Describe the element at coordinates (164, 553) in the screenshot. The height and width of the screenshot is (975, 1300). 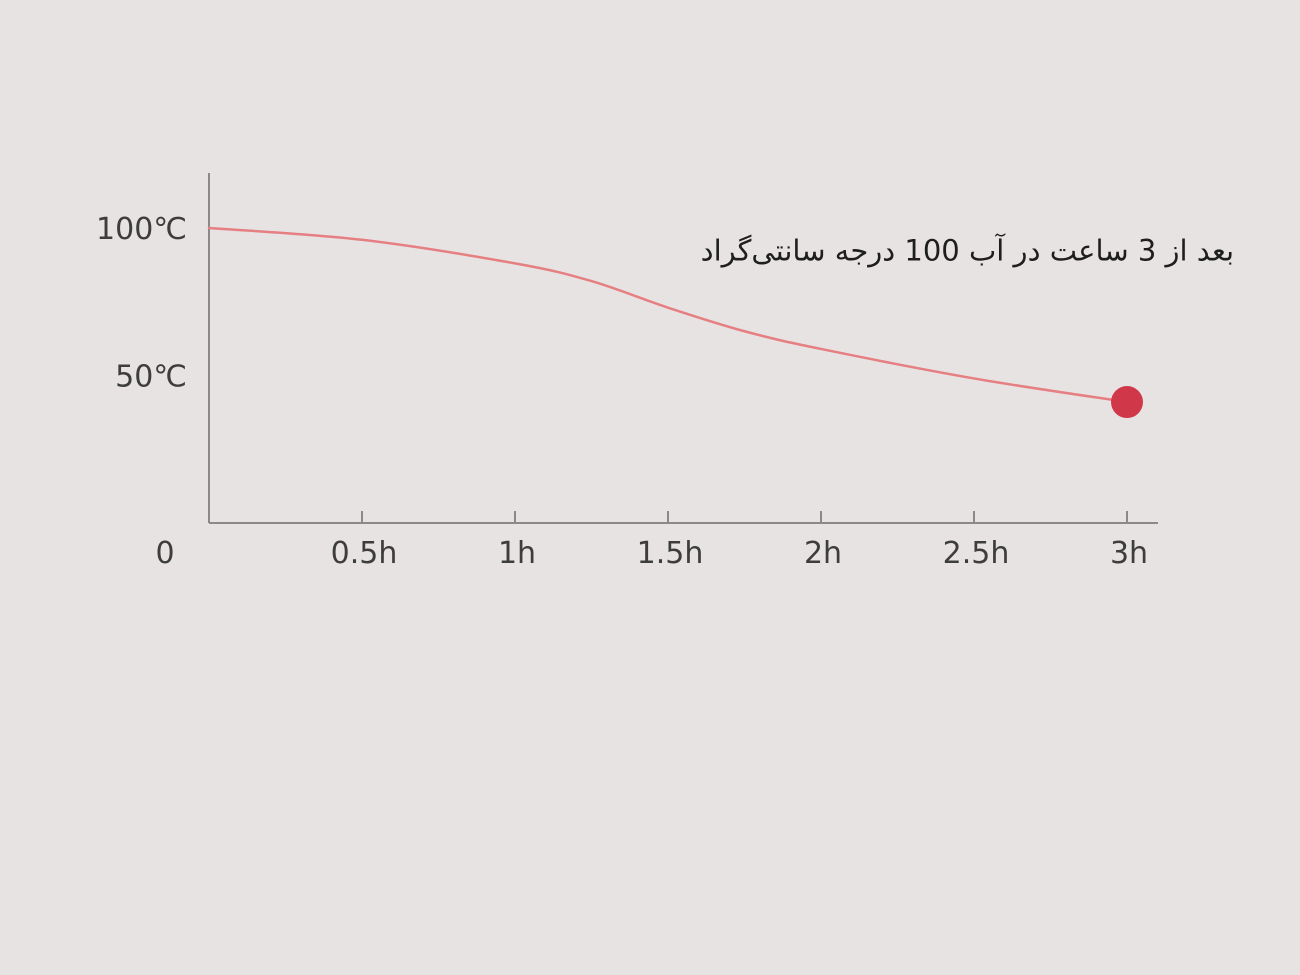
I see `origin-label: 0` at that location.